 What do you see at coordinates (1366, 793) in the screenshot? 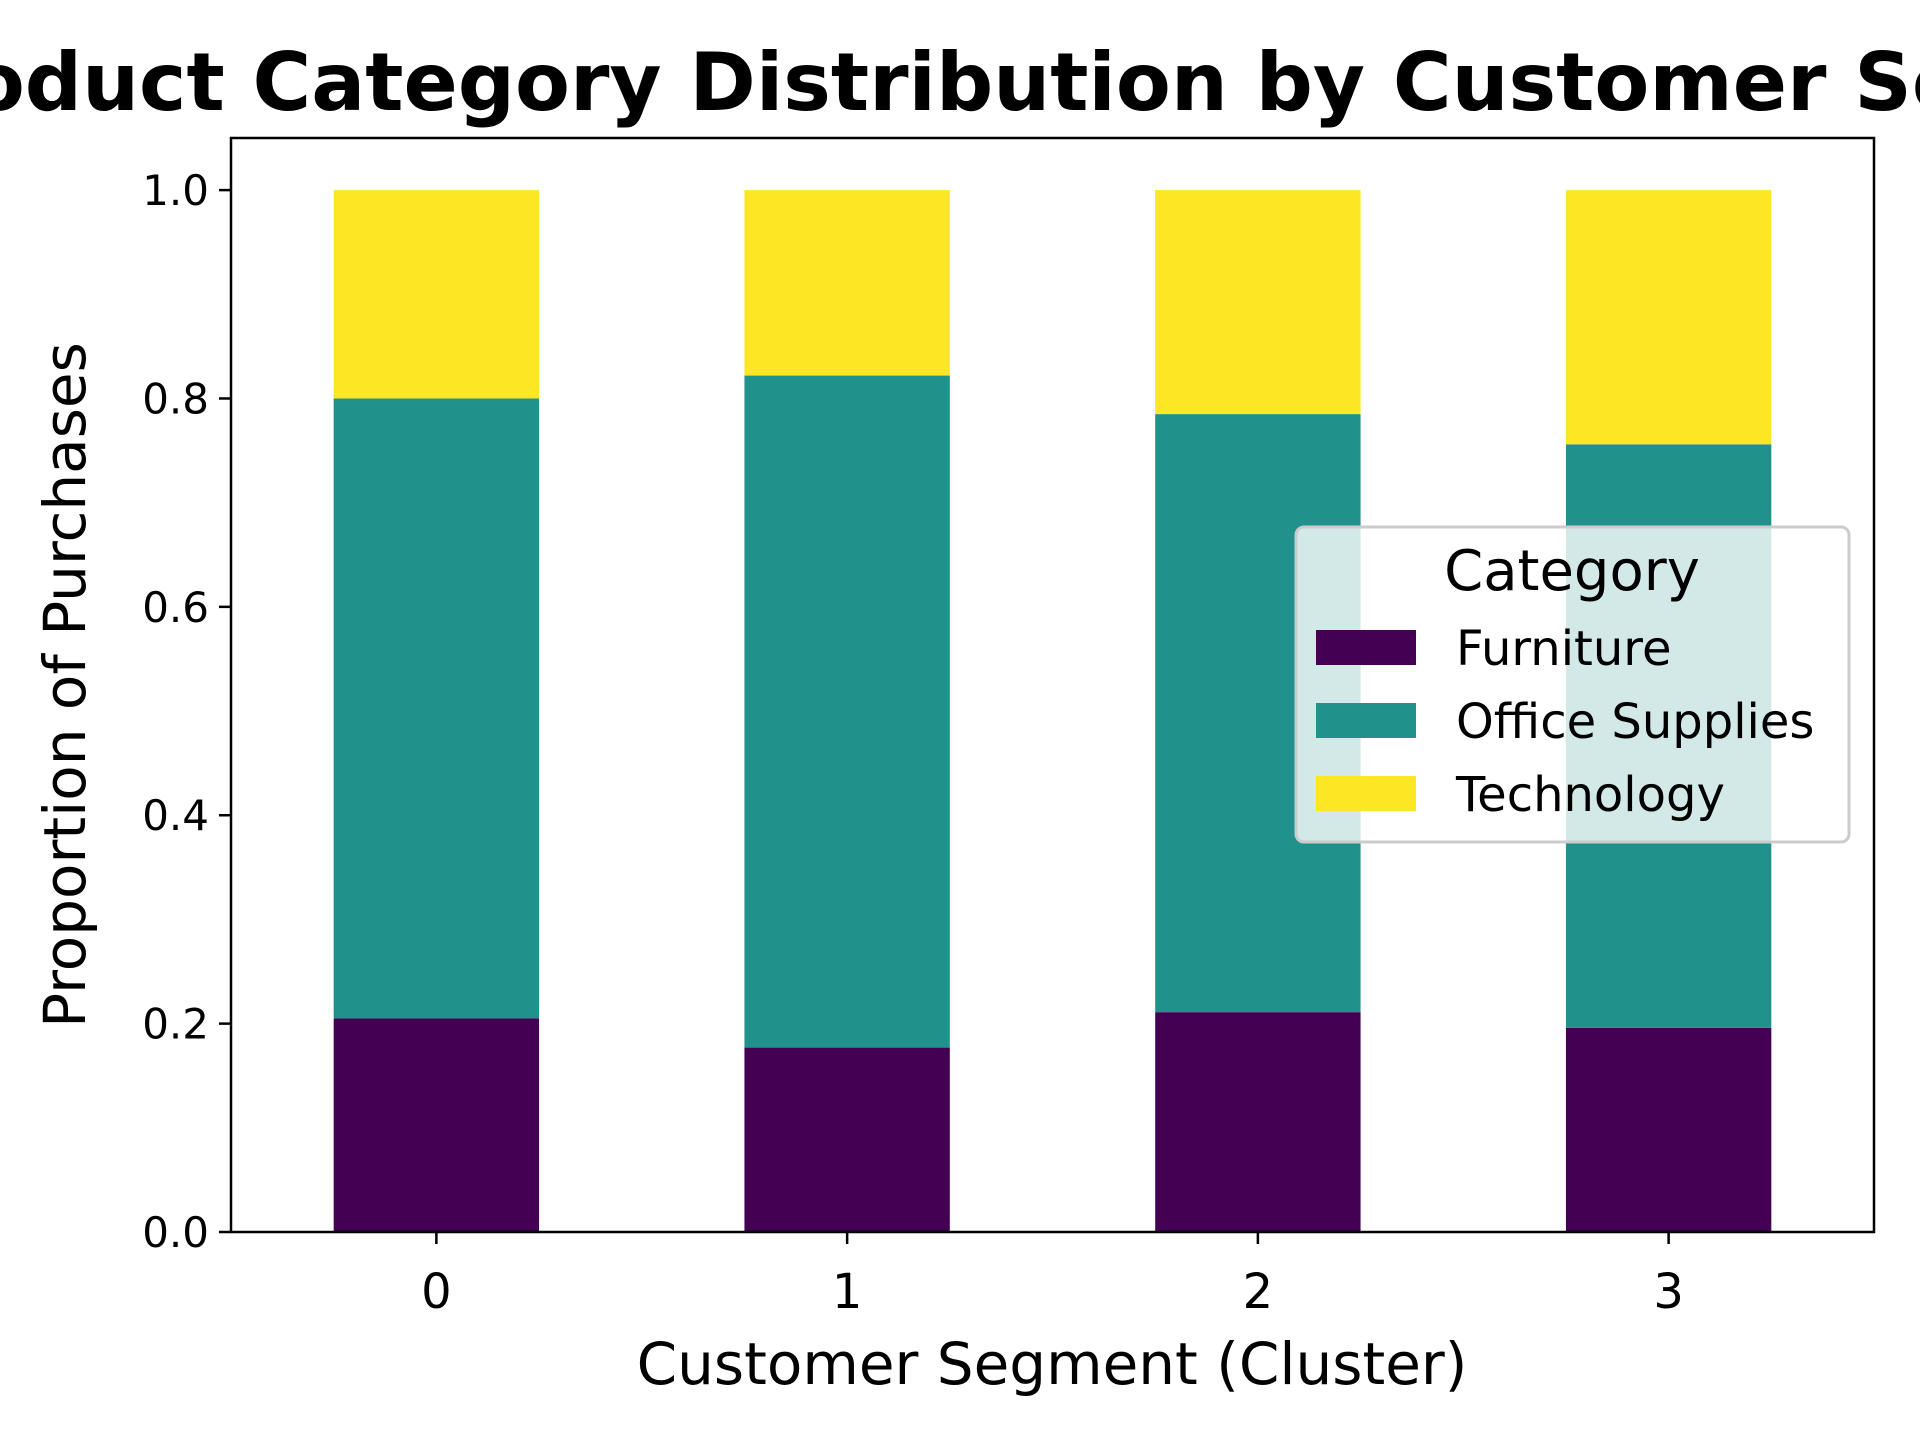
I see `legend-swatch-technology` at bounding box center [1366, 793].